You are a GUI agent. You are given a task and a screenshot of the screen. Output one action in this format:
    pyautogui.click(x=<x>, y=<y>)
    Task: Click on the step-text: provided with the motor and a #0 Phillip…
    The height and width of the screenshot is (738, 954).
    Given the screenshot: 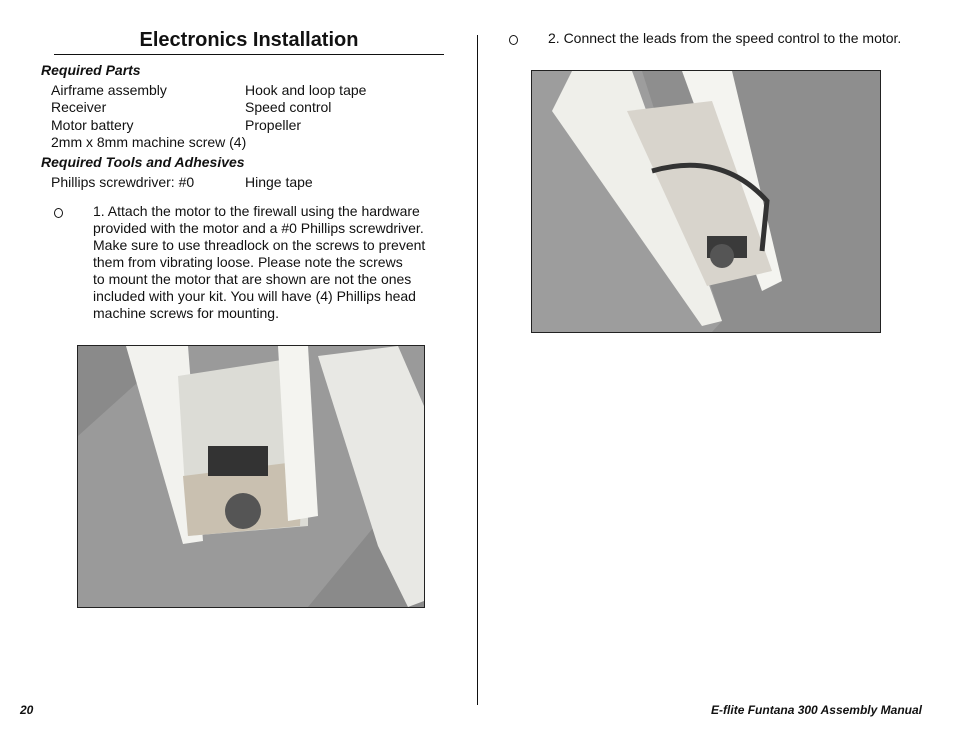 What is the action you would take?
    pyautogui.click(x=258, y=228)
    